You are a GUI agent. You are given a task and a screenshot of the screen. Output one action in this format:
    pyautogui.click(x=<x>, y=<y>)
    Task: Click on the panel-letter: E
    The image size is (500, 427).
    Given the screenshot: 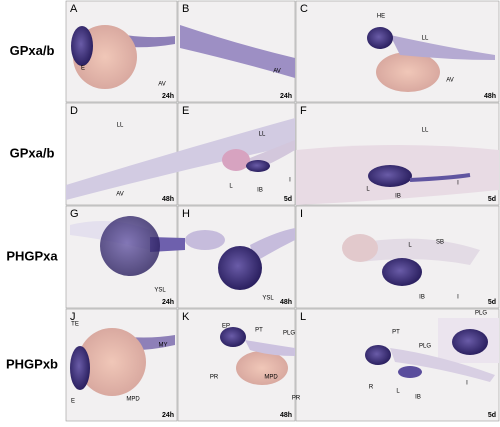 What is the action you would take?
    pyautogui.click(x=185, y=111)
    